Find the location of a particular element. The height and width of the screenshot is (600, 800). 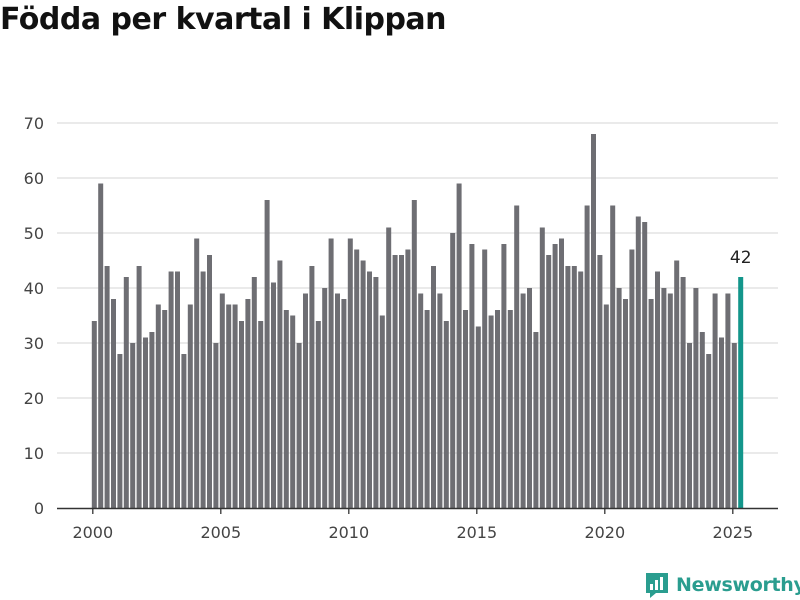

y-tick-label: 10 is located at coordinates (34, 453).